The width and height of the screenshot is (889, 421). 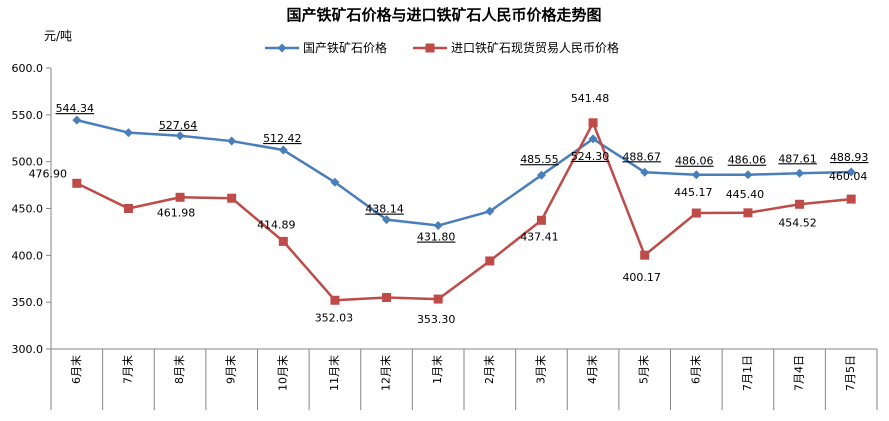 I want to click on y-axis-ticks: 300.0 350.0 400.0 450.0 500.0 550.0 600.0, so click(x=31, y=209).